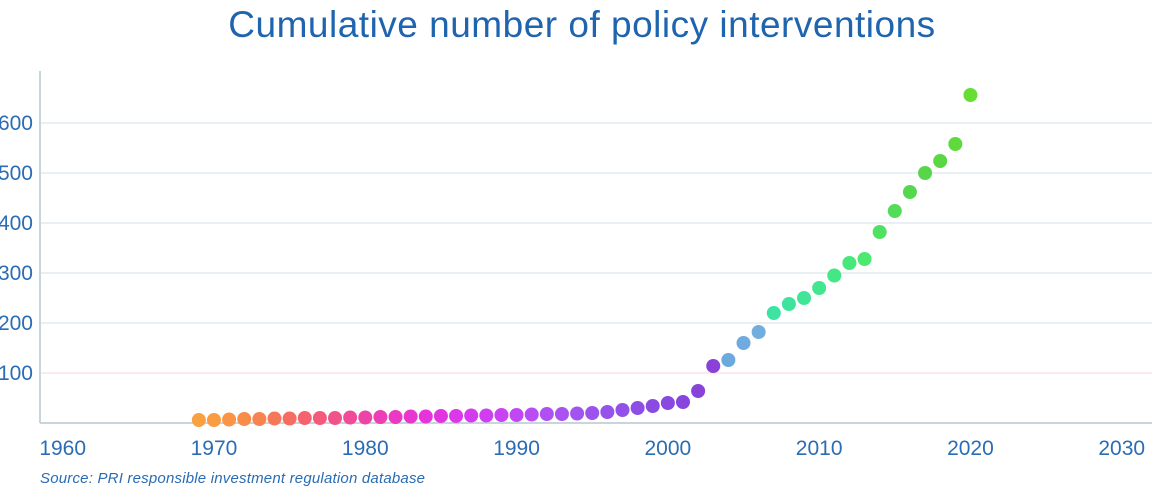  Describe the element at coordinates (970, 448) in the screenshot. I see `x-tick-label: 2020` at that location.